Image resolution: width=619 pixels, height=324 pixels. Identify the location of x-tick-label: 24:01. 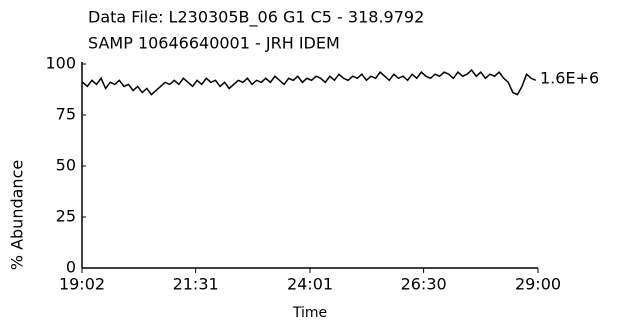
(310, 284).